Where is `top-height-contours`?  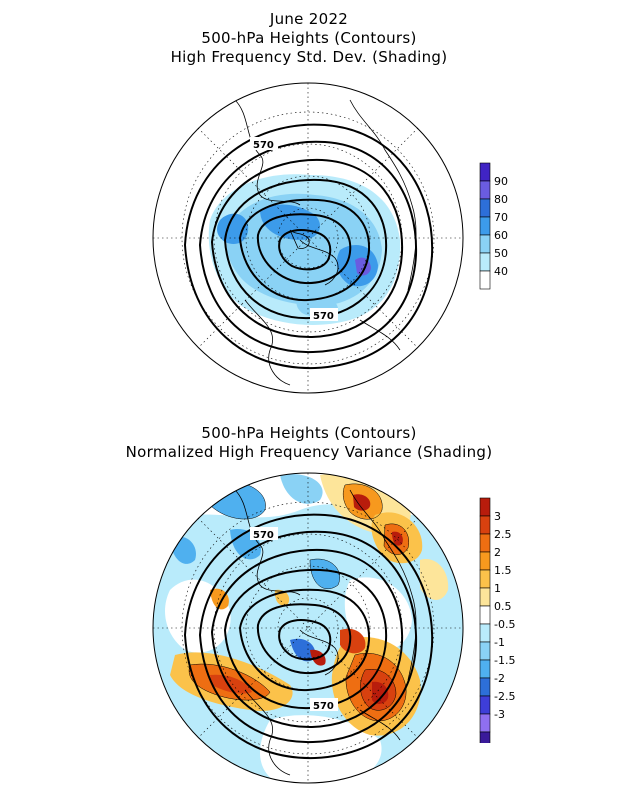
top-height-contours is located at coordinates (308, 246).